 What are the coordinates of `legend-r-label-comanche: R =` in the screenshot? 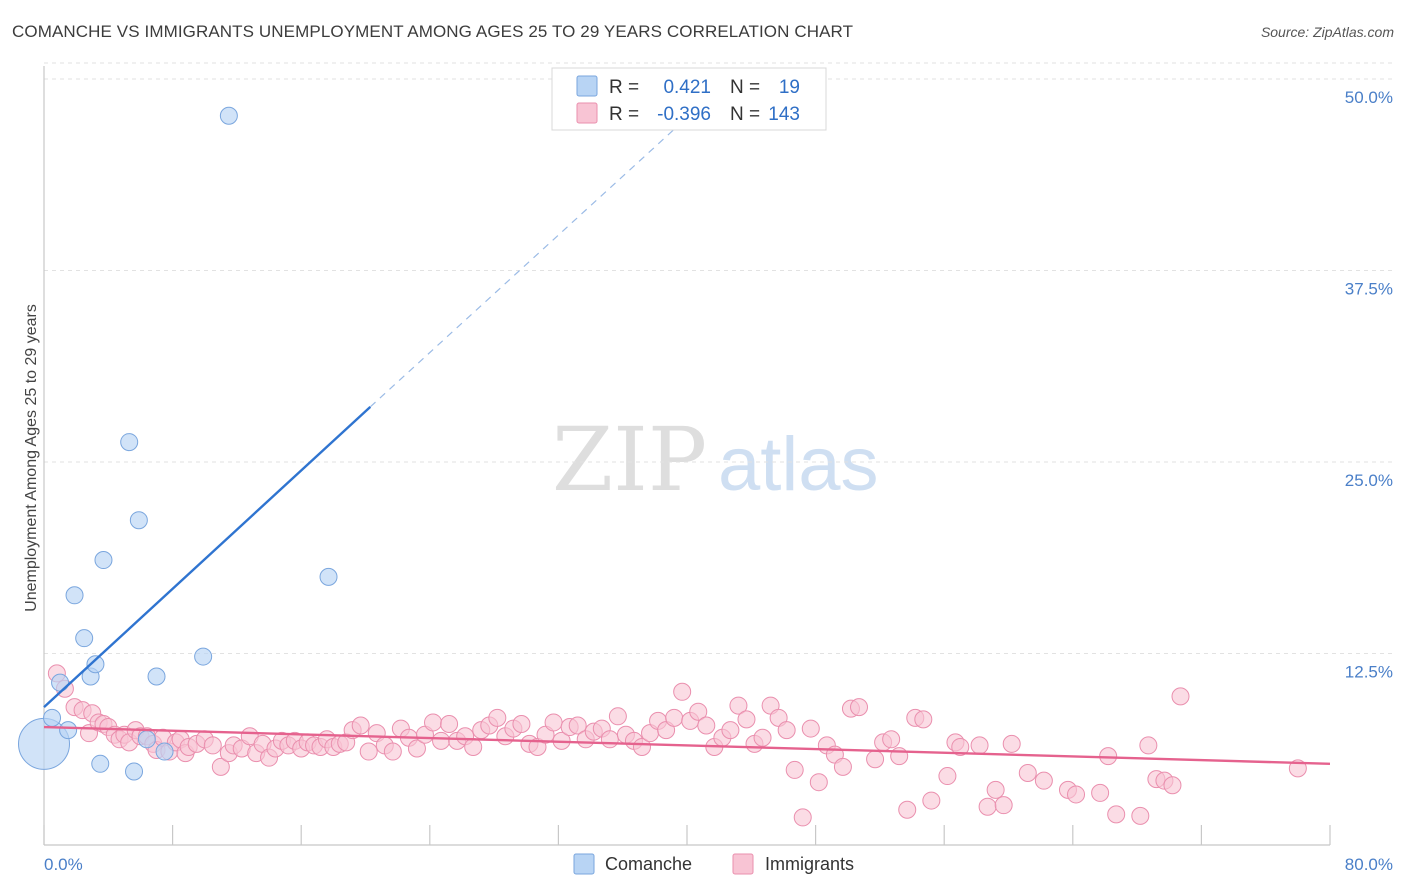 It's located at (624, 87).